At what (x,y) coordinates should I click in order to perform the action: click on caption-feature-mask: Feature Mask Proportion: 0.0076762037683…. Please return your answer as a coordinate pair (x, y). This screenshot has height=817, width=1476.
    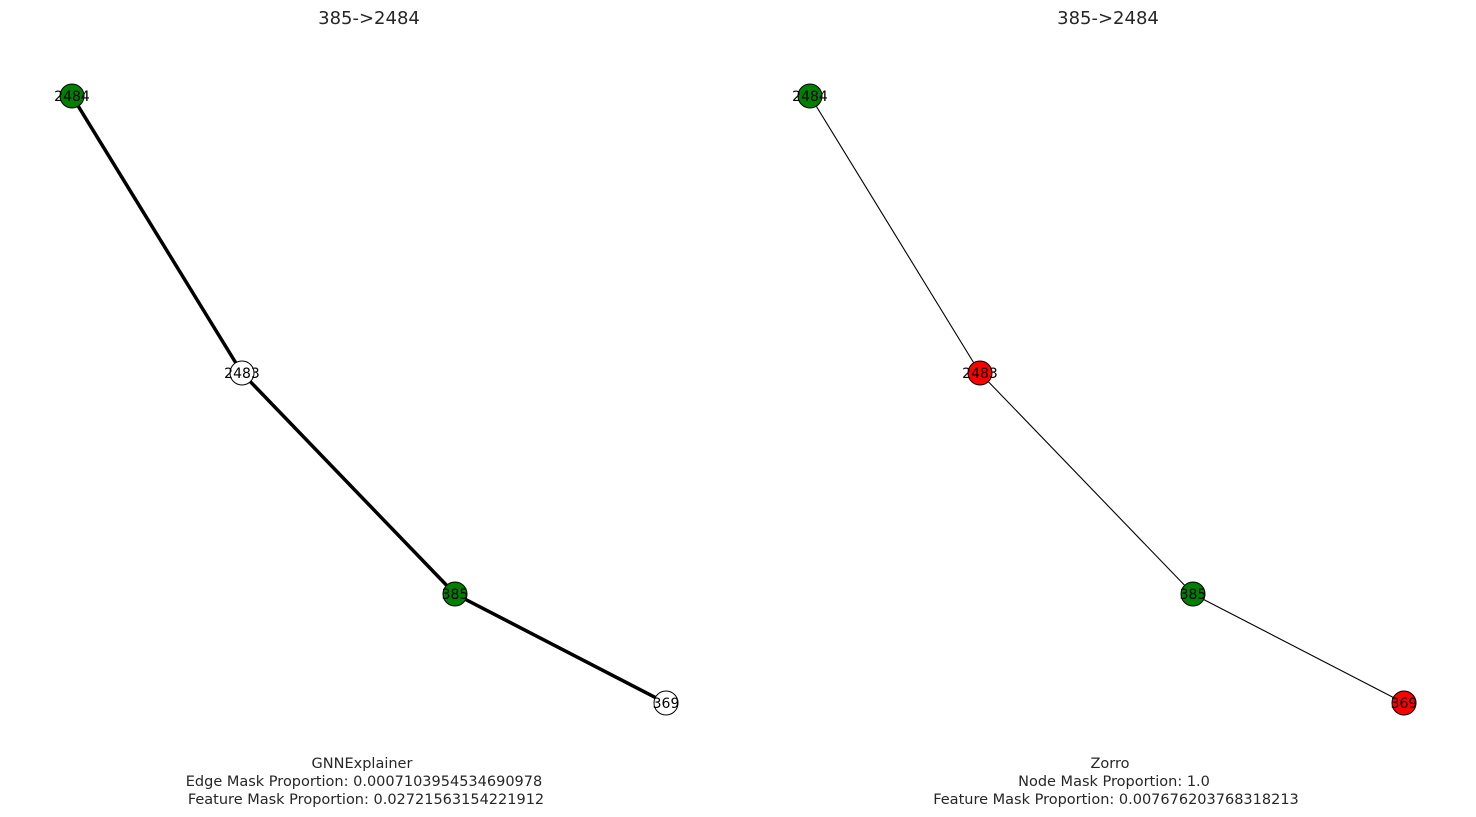
    Looking at the image, I should click on (1116, 800).